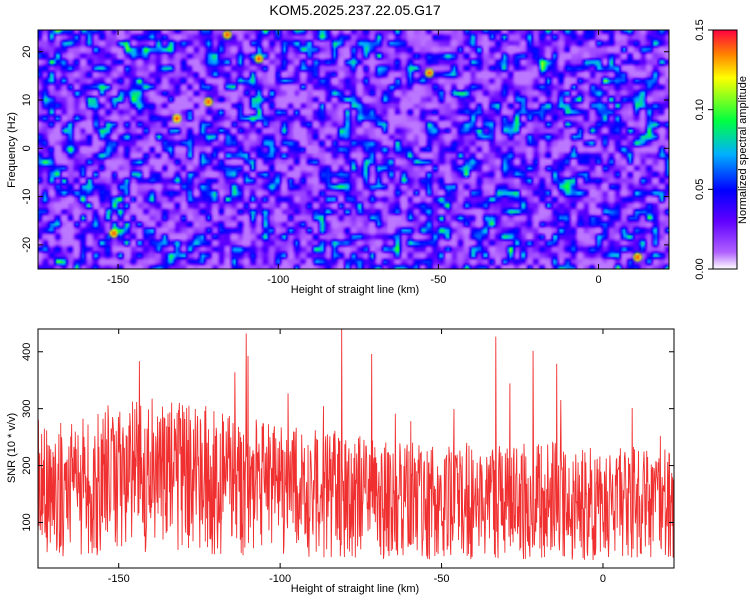  What do you see at coordinates (27, 148) in the screenshot?
I see `heatmap-y-tick-label: 0` at bounding box center [27, 148].